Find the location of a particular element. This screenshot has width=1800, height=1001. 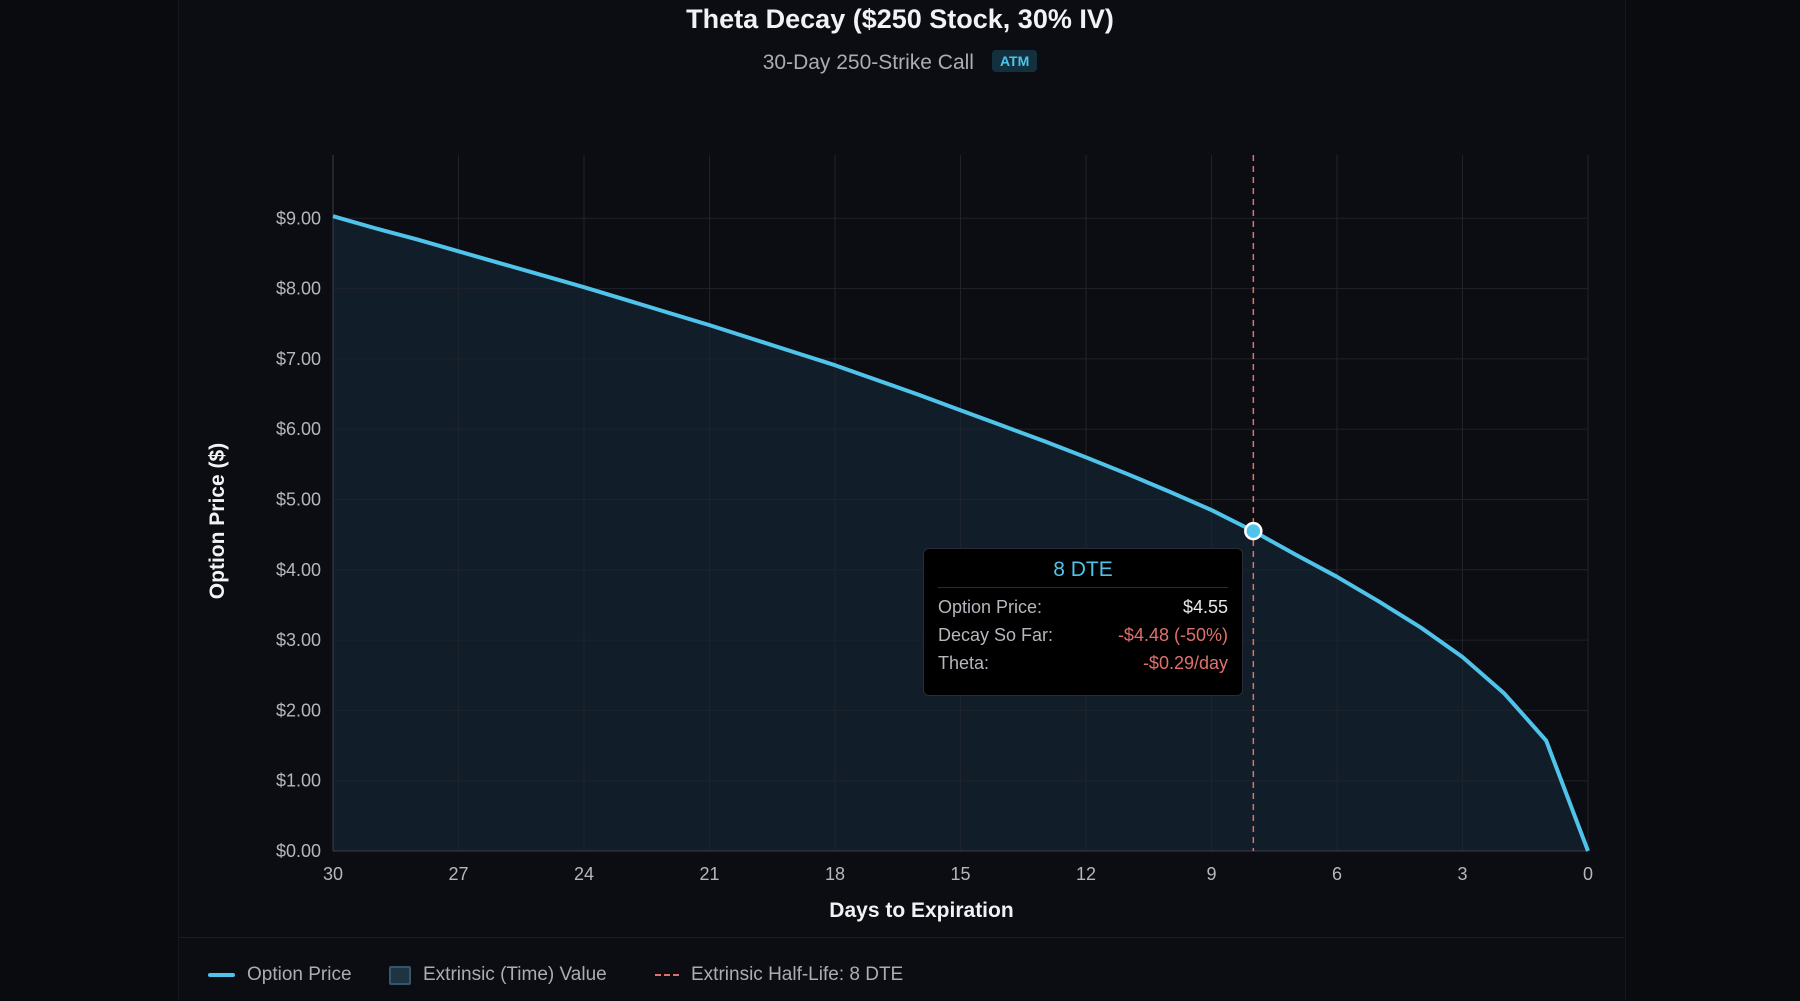

legend-extrinsic-value: Extrinsic (Time) Value is located at coordinates (498, 975).